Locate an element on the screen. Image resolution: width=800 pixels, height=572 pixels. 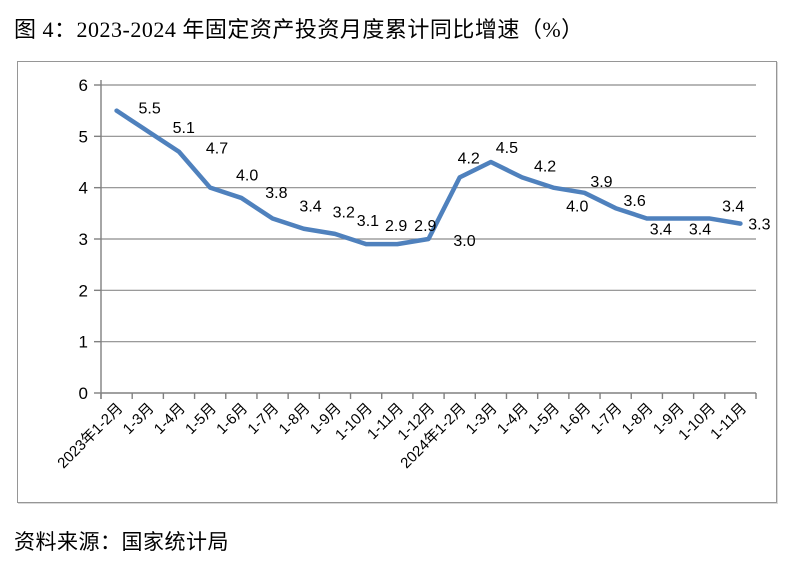
y-axis-label: 0 is located at coordinates (83, 393).